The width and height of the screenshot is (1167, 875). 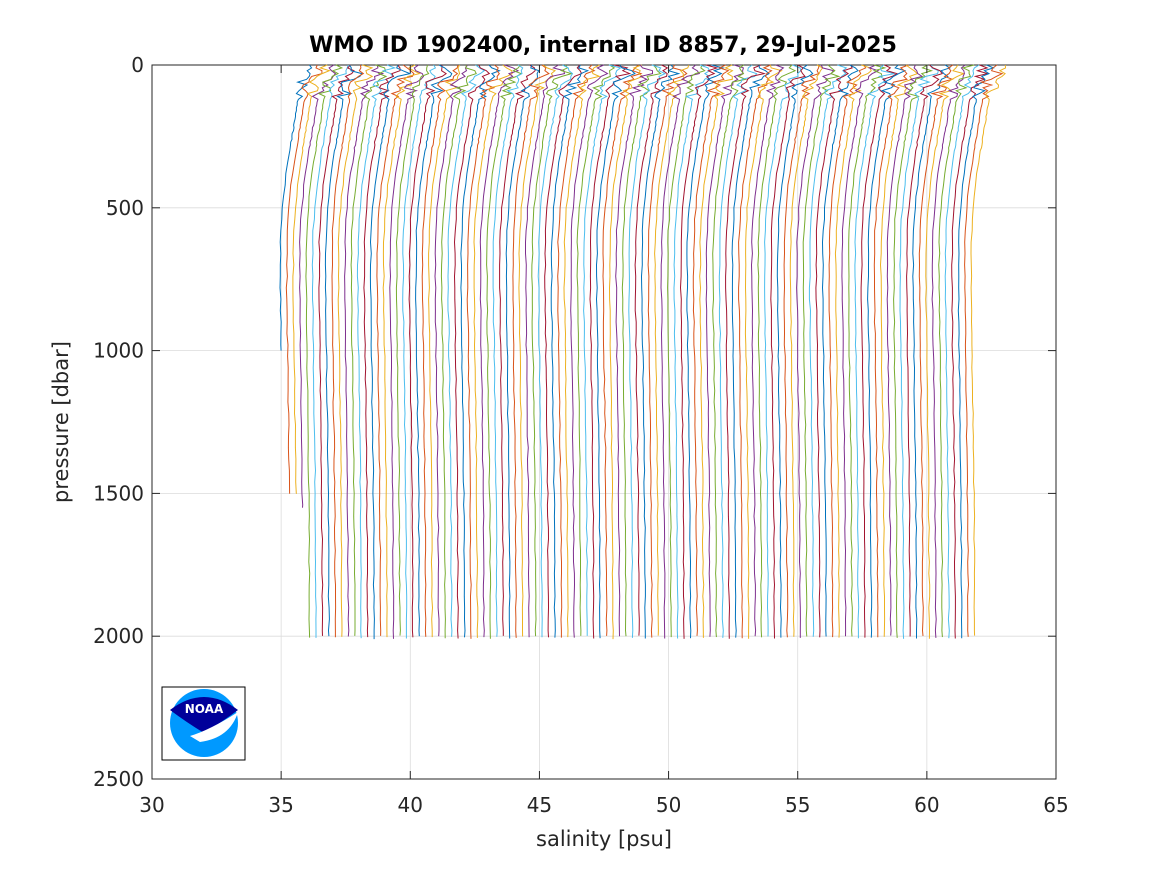 I want to click on y-tick-label: 1500, so click(x=118, y=493).